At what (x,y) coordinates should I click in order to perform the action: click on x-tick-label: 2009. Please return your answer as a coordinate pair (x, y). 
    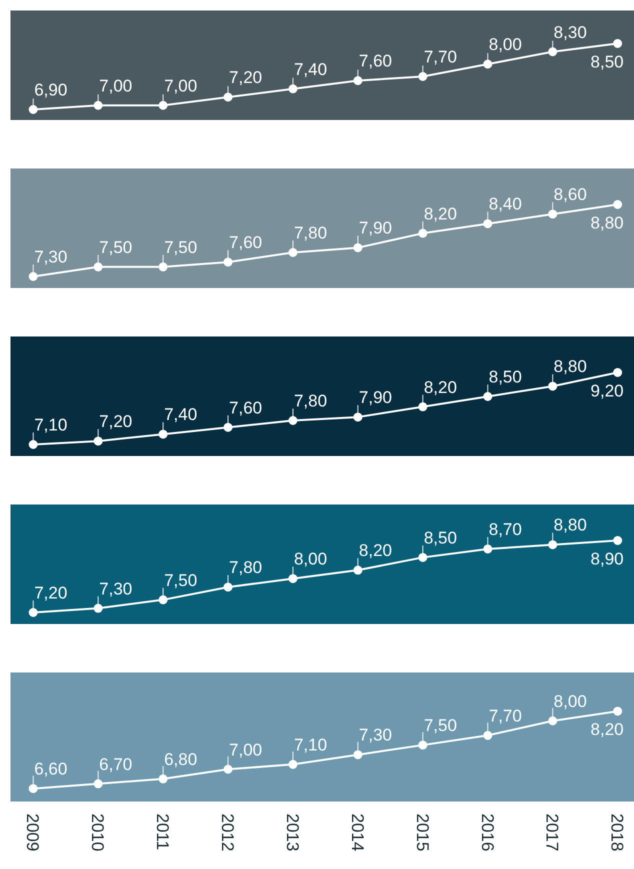
    Looking at the image, I should click on (32, 833).